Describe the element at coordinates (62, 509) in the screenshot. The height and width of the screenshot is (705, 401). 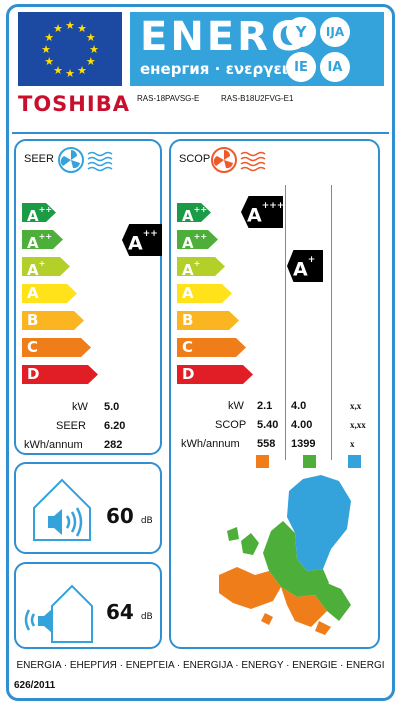
I see `indoor-unit-speaker-icon` at that location.